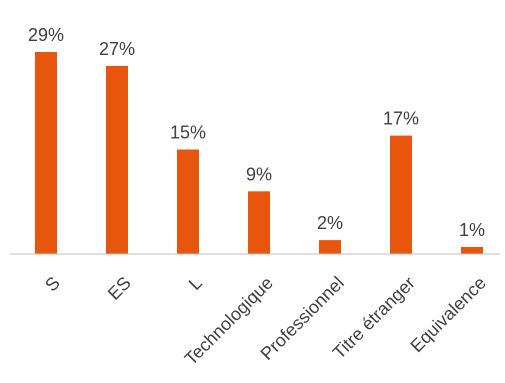  Describe the element at coordinates (401, 194) in the screenshot. I see `bar-titre-tranger` at that location.